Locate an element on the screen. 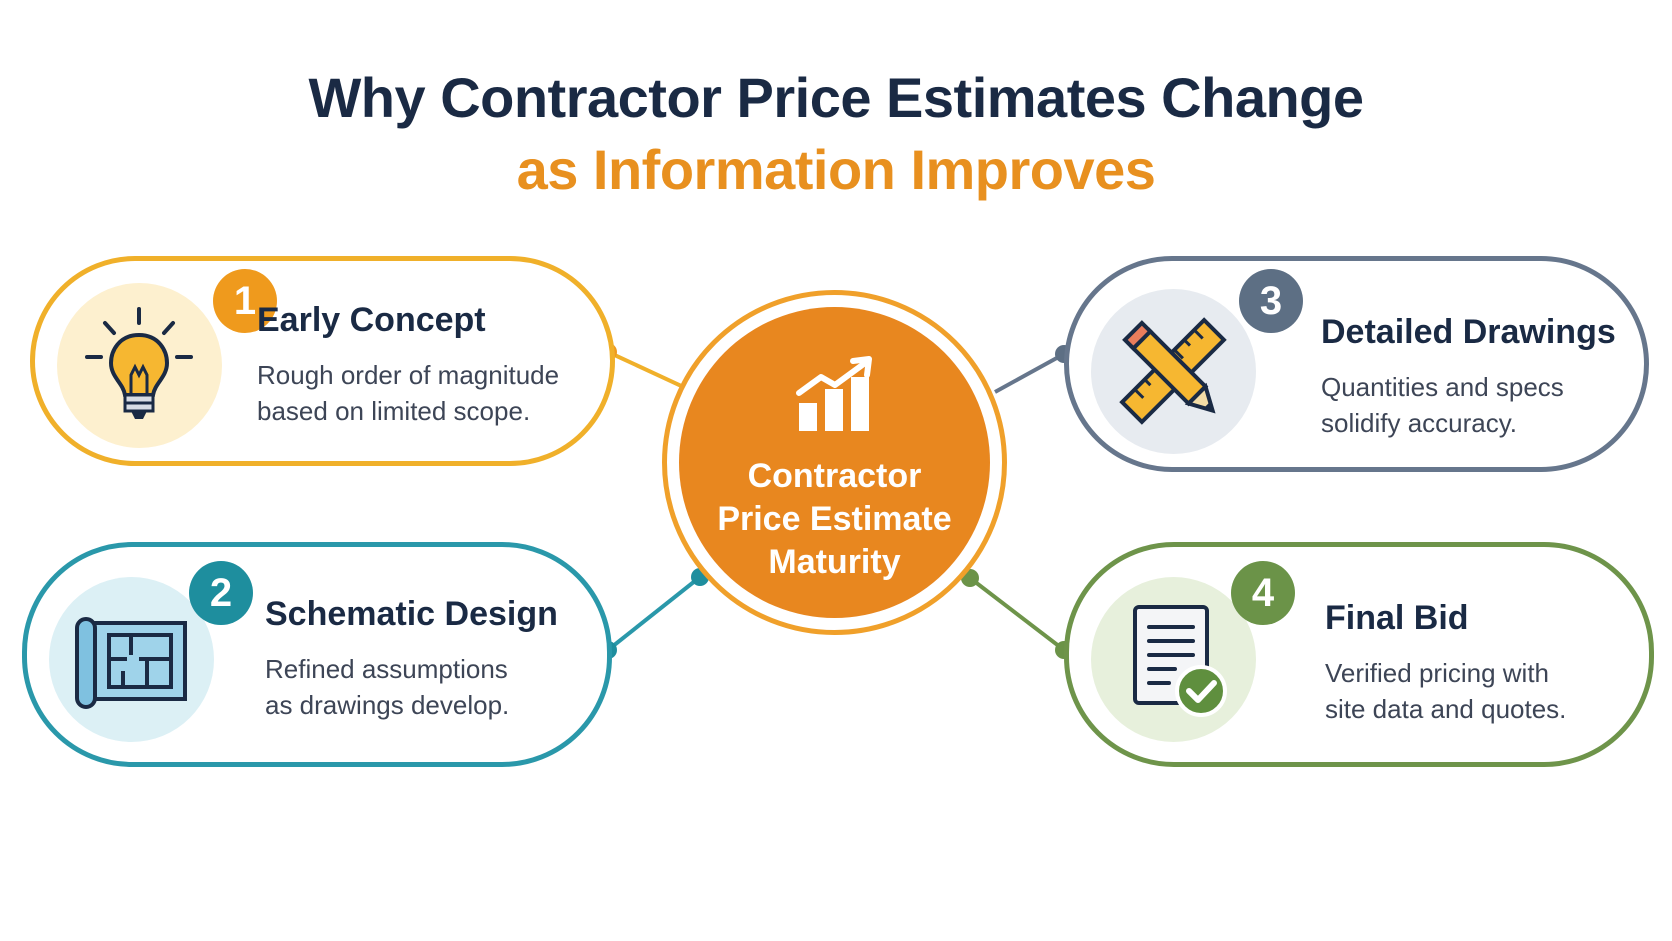 The image size is (1672, 941). stage-title: Final Bid is located at coordinates (1397, 618).